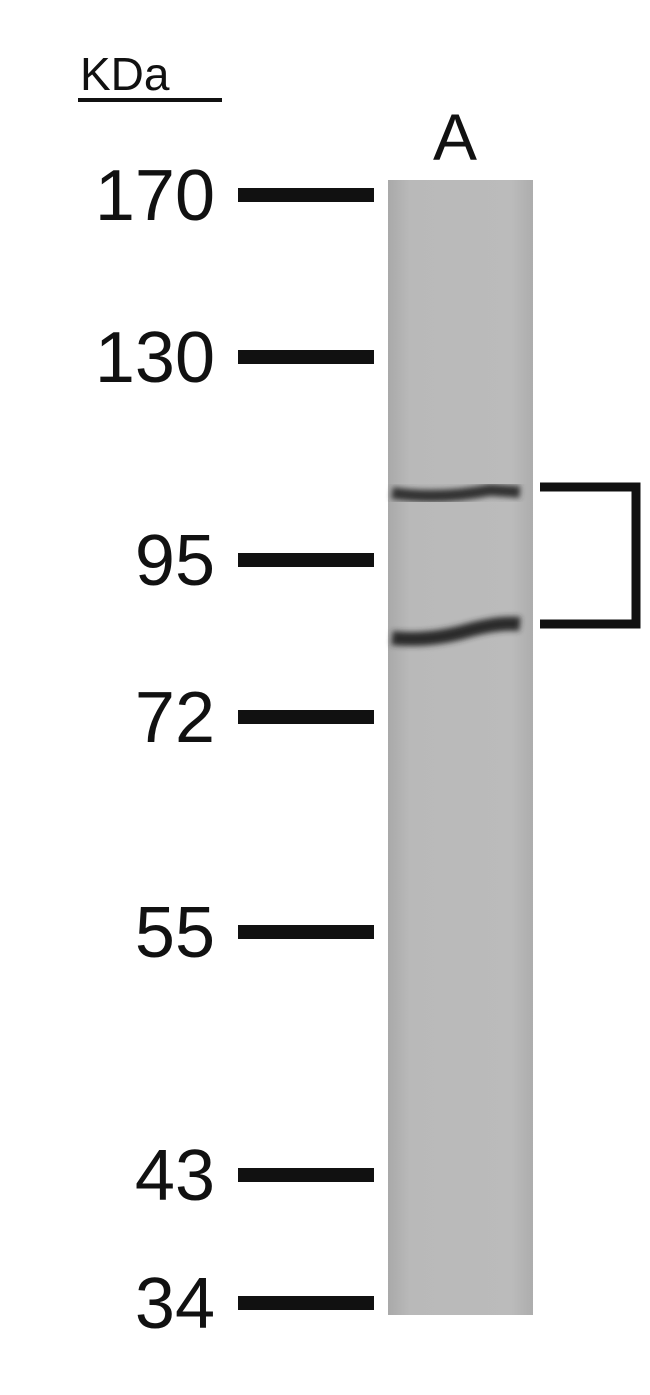 The height and width of the screenshot is (1395, 650). Describe the element at coordinates (455, 137) in the screenshot. I see `lane-label: A` at that location.